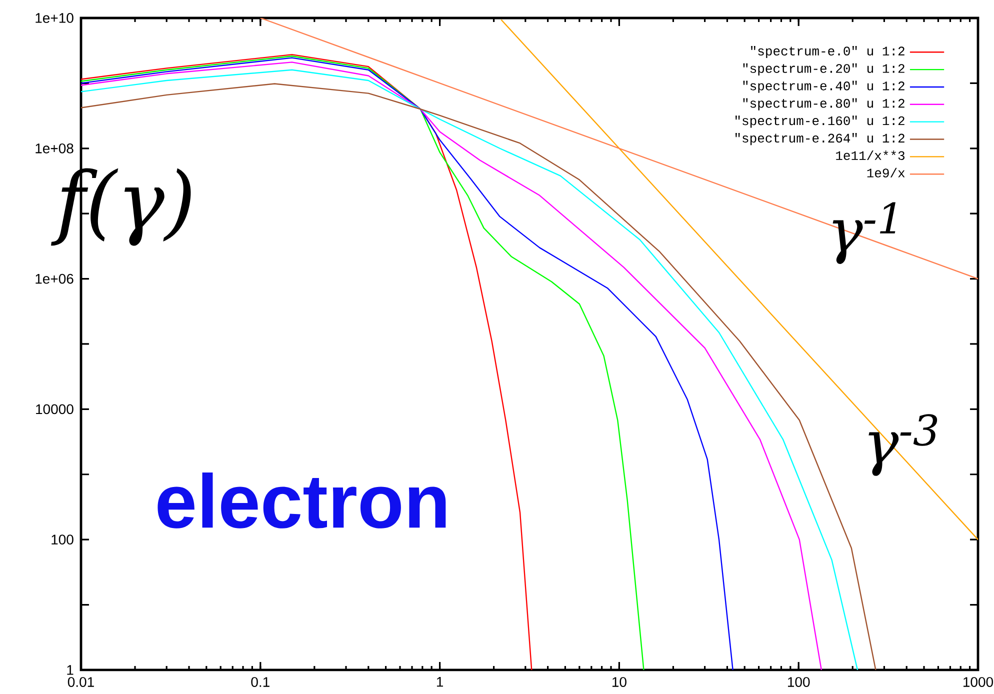  I want to click on x-tick-label: 1000, so click(979, 682).